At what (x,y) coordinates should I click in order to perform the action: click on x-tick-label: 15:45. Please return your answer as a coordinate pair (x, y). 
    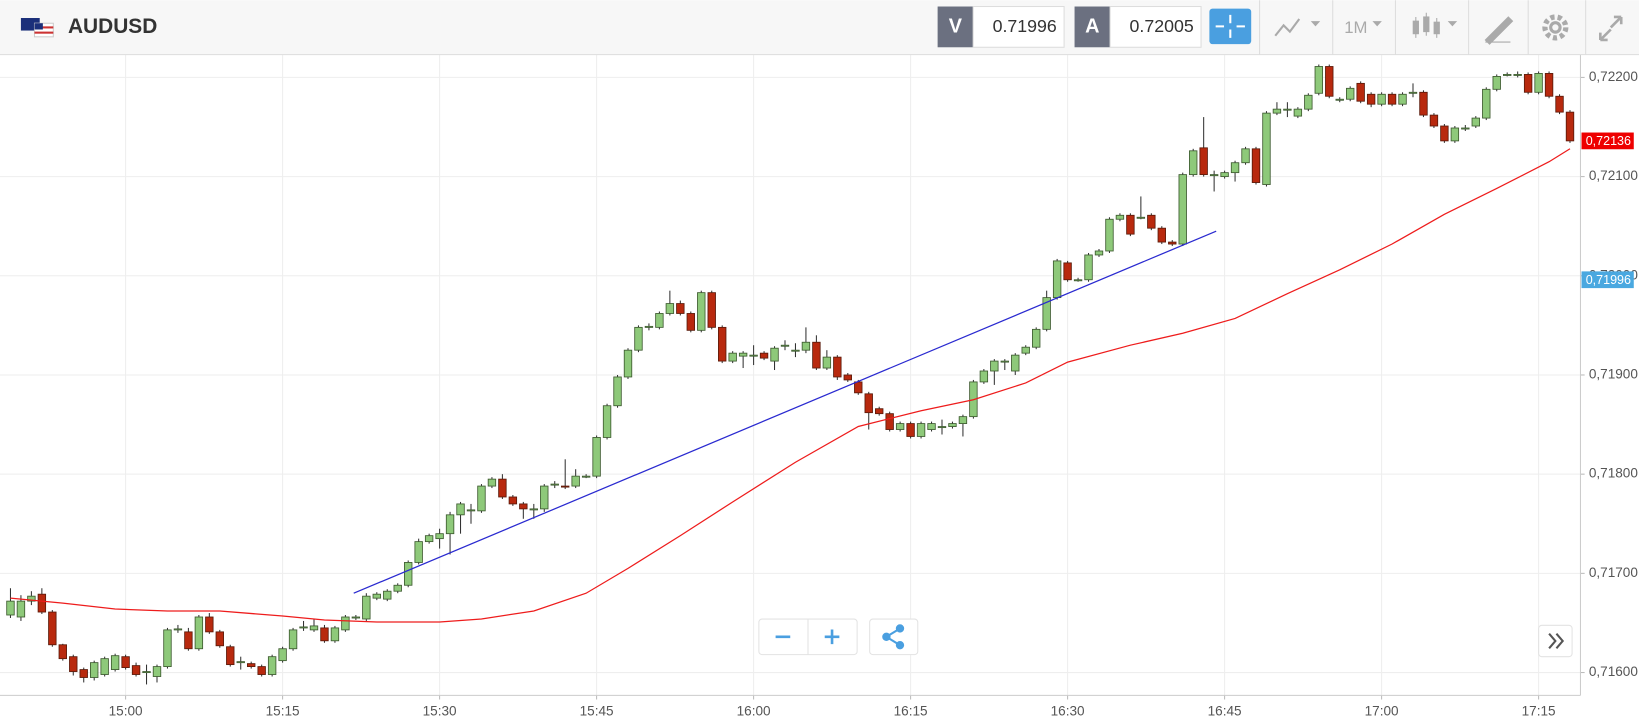
    Looking at the image, I should click on (597, 711).